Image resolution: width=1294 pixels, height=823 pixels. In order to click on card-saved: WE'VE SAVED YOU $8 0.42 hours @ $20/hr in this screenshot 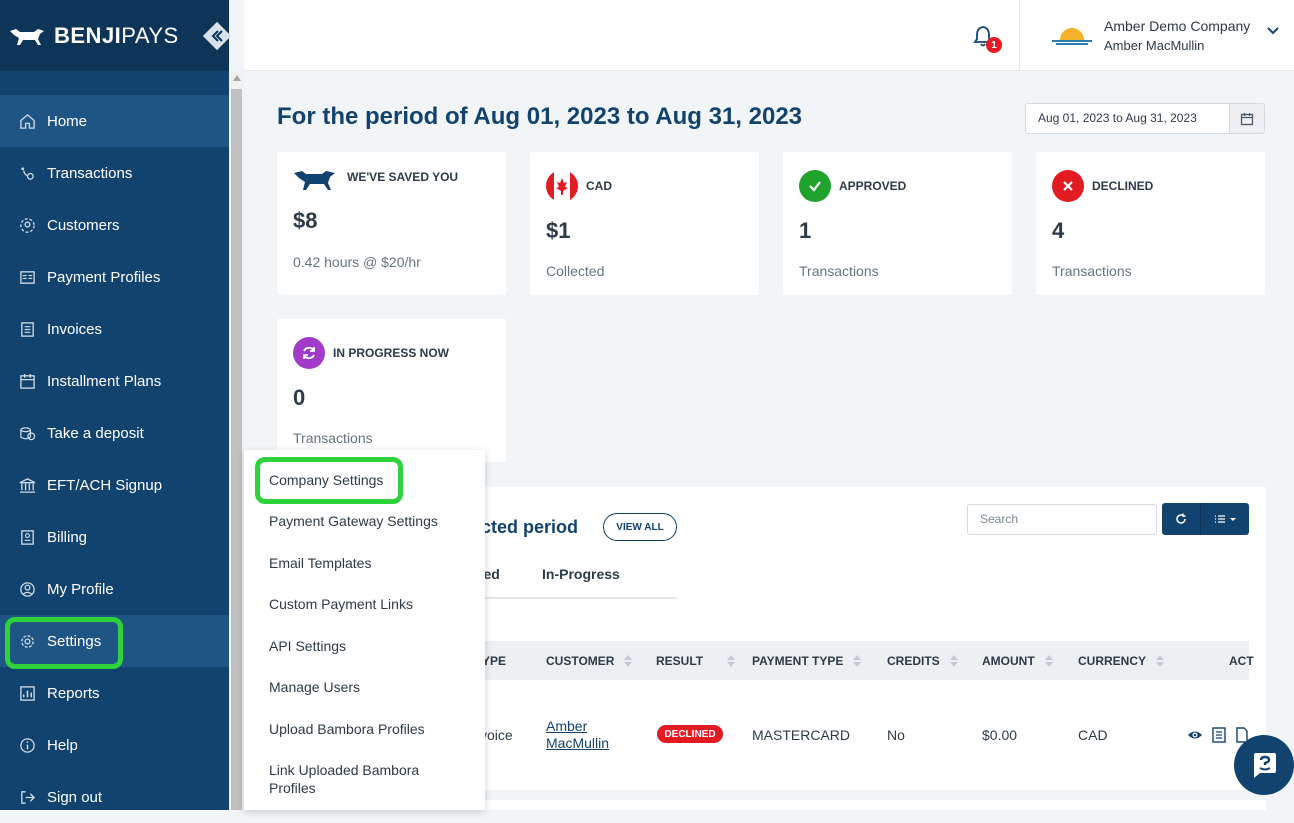, I will do `click(391, 223)`.